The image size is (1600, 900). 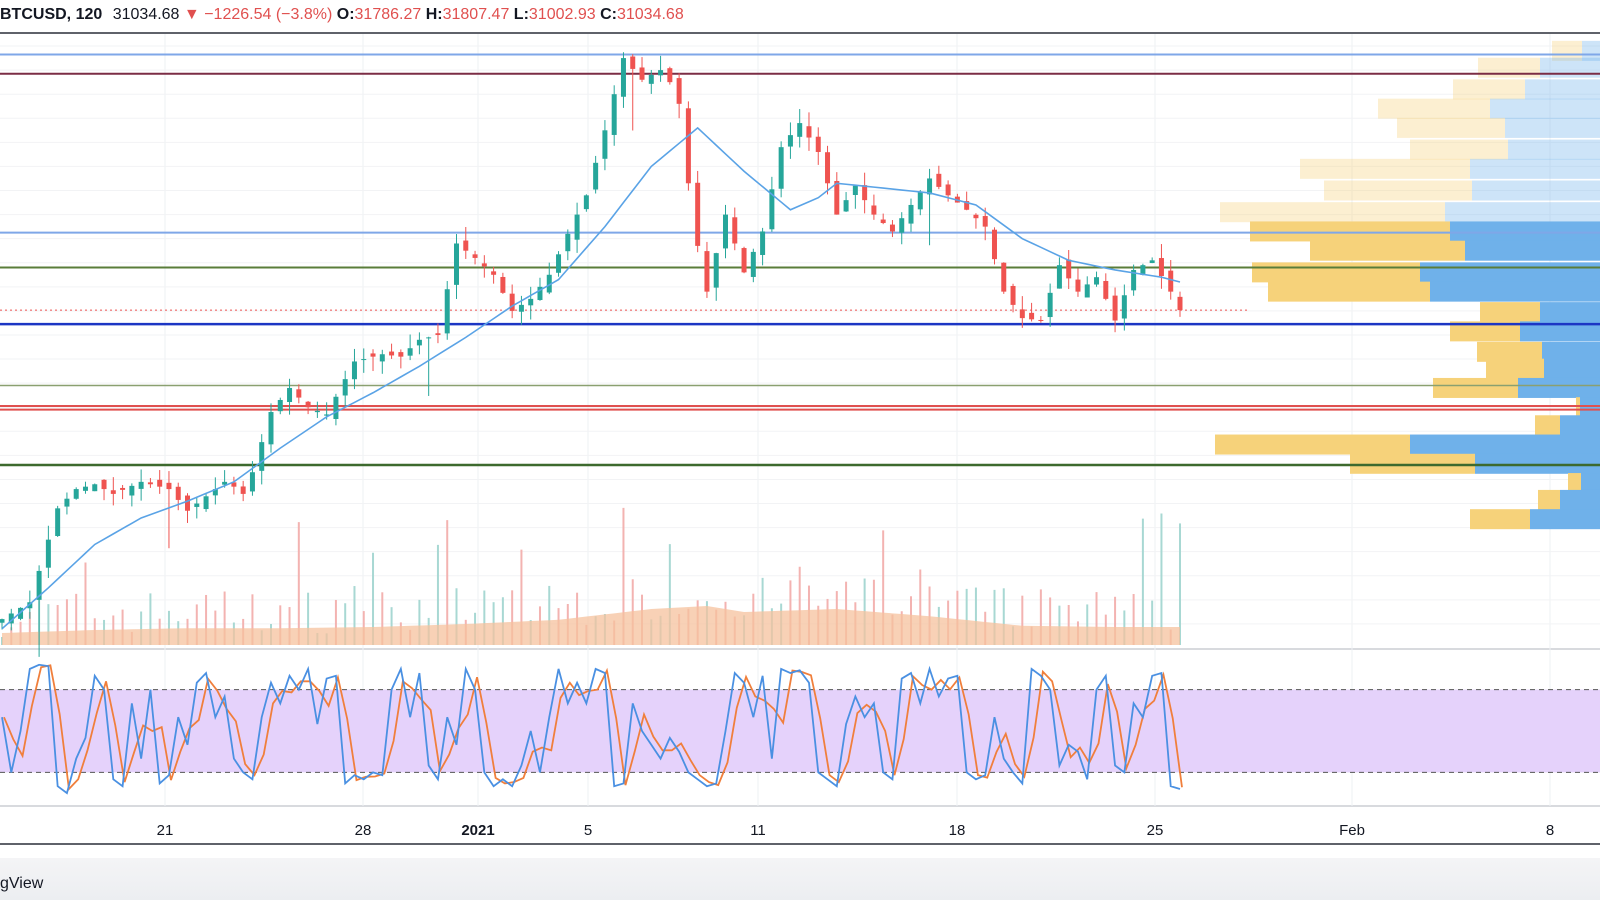 I want to click on close-value: 31034.68, so click(x=650, y=14).